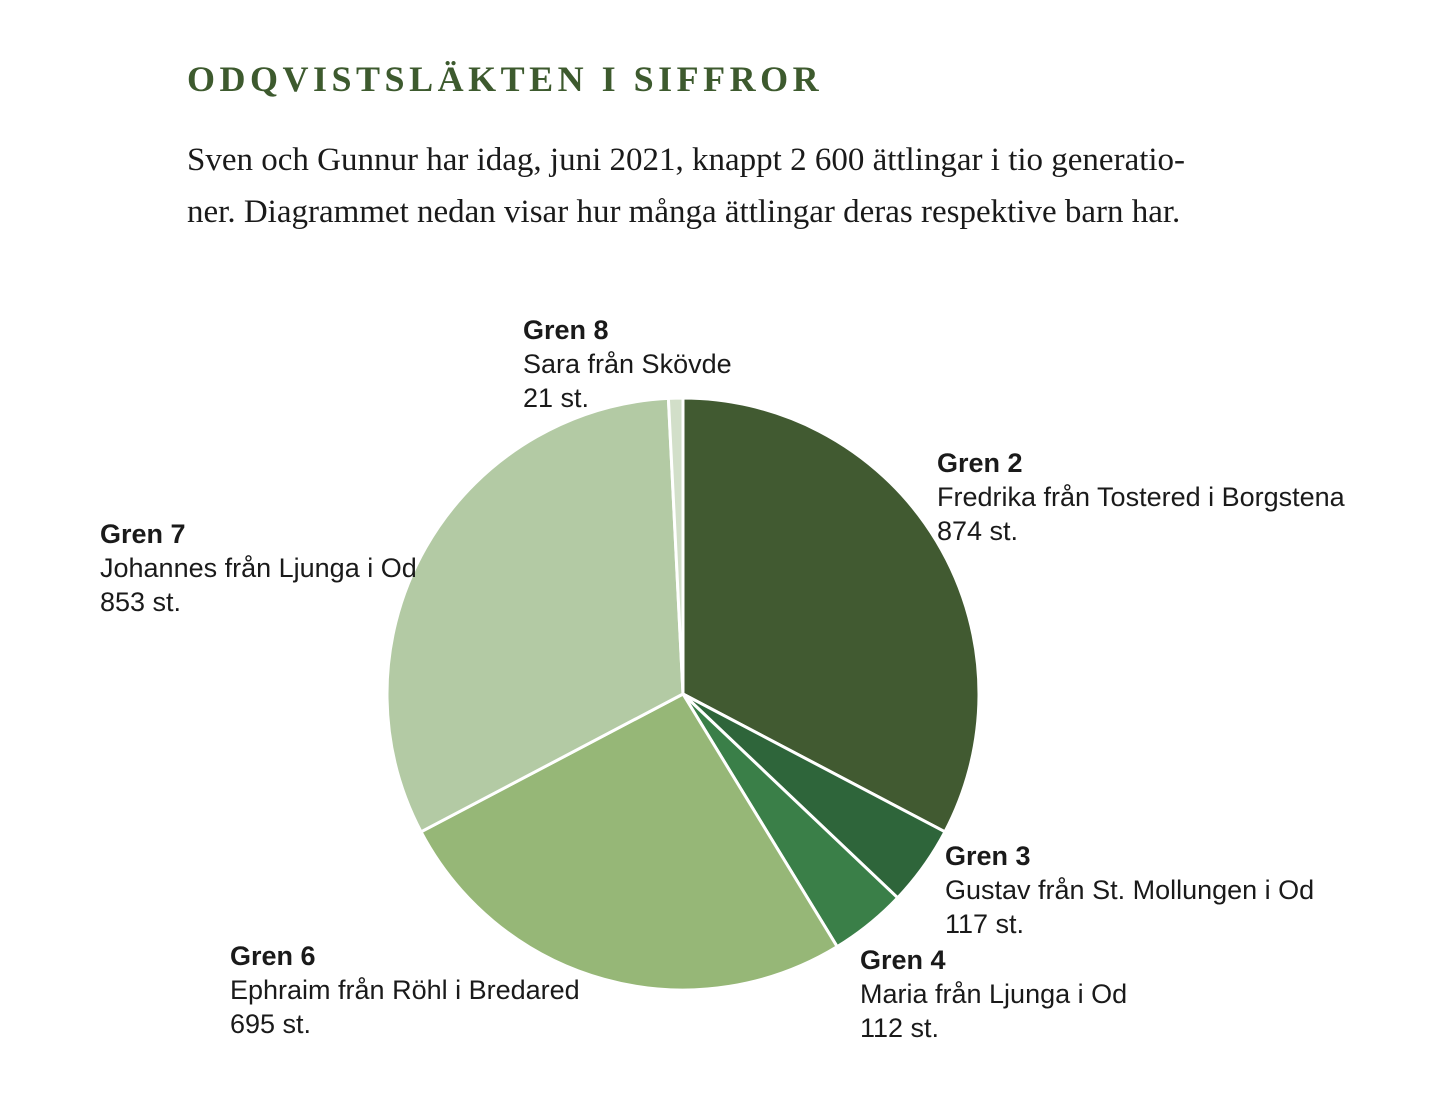 The image size is (1444, 1104). I want to click on label-gren-4-branch: Gren 4, so click(903, 960).